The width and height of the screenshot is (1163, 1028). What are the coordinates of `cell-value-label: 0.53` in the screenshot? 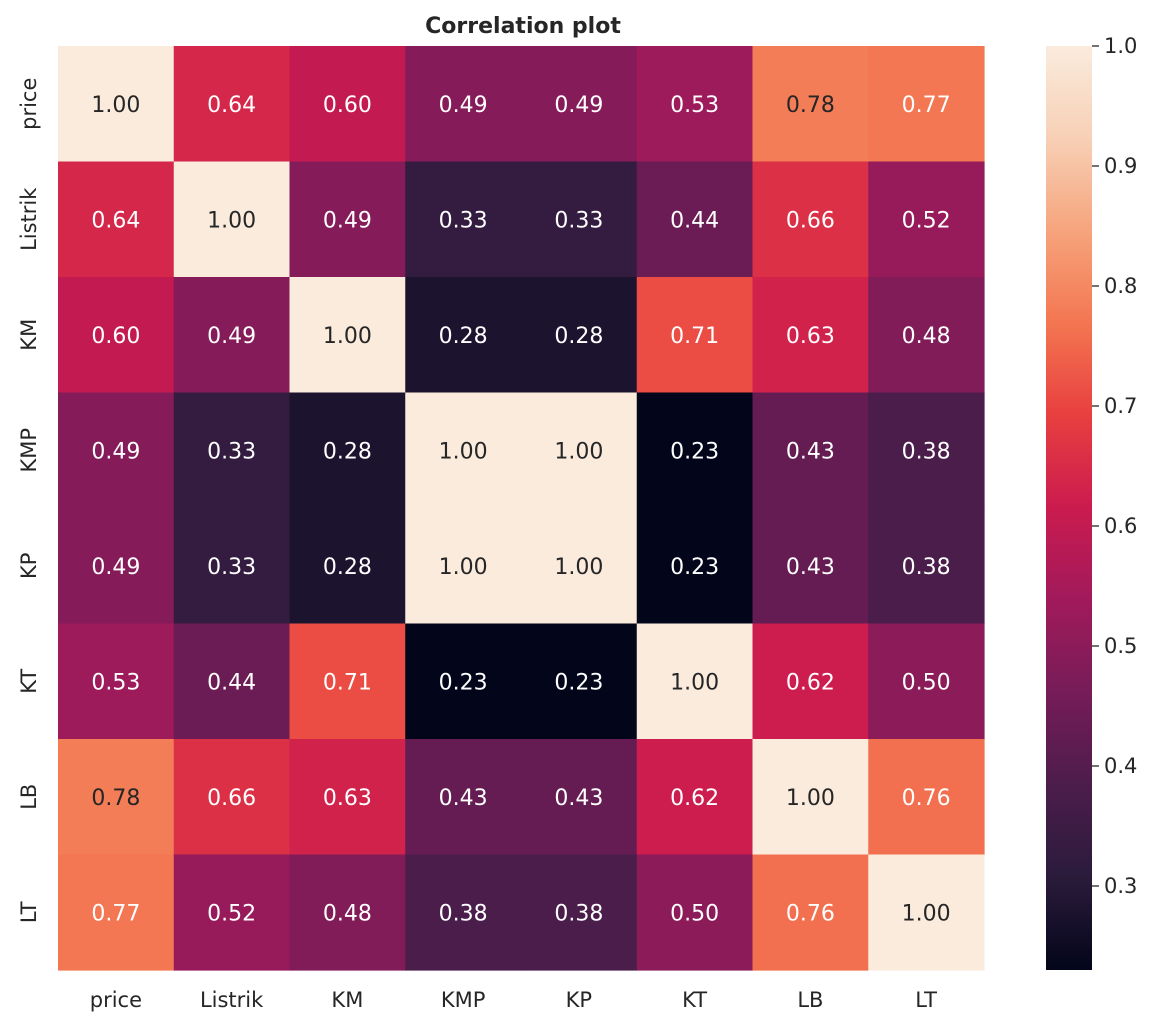 It's located at (115, 682).